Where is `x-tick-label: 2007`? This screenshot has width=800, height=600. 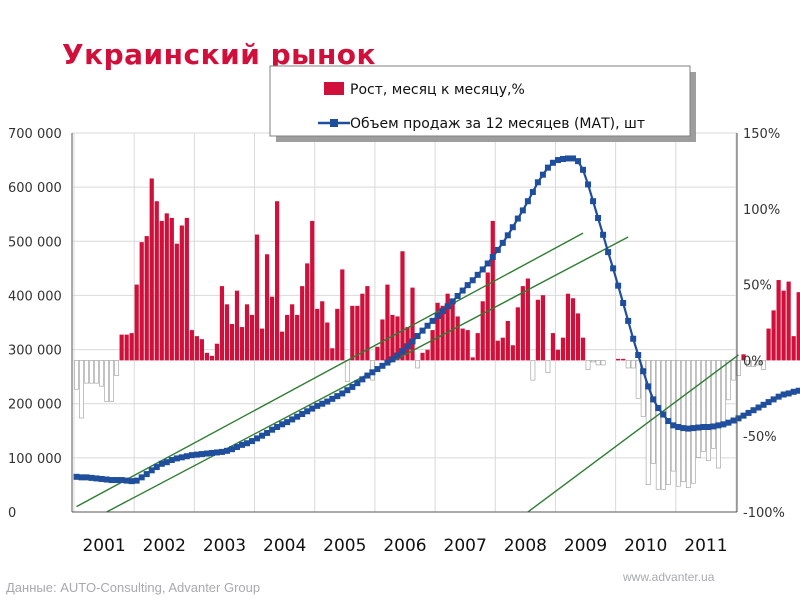
x-tick-label: 2007 is located at coordinates (465, 546).